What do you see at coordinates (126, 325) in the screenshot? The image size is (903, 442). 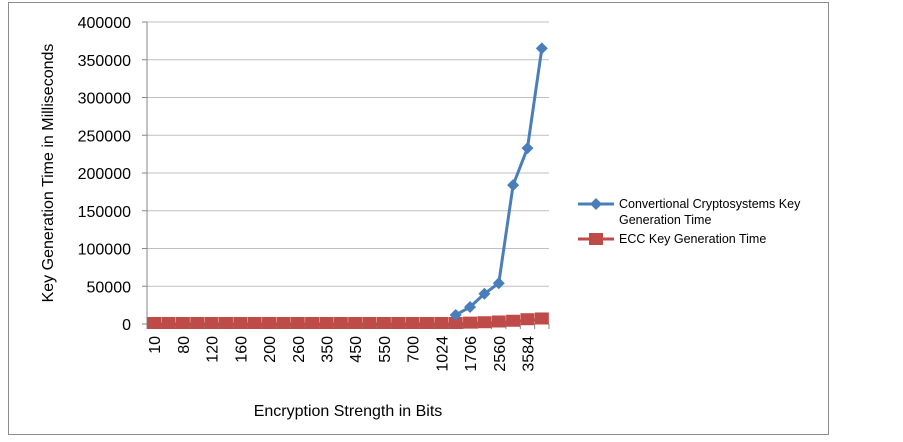 I see `y-tick-label: 0` at bounding box center [126, 325].